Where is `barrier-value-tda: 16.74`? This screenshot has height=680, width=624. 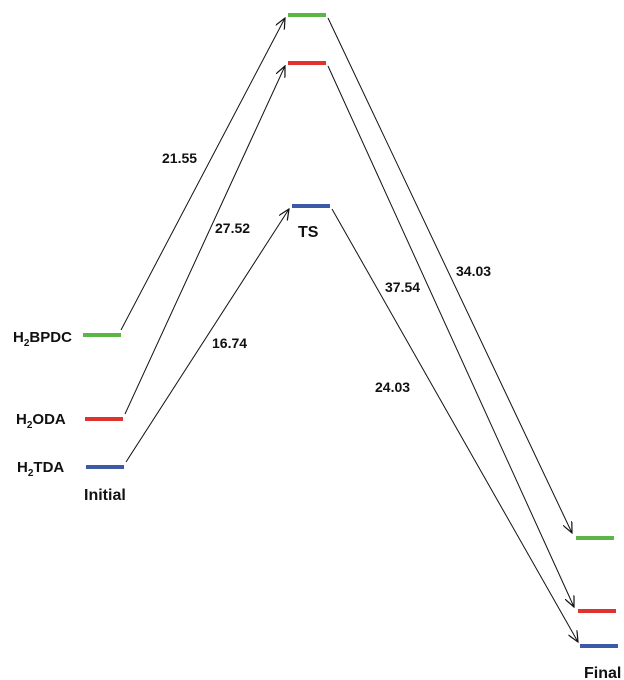
barrier-value-tda: 16.74 is located at coordinates (229, 343).